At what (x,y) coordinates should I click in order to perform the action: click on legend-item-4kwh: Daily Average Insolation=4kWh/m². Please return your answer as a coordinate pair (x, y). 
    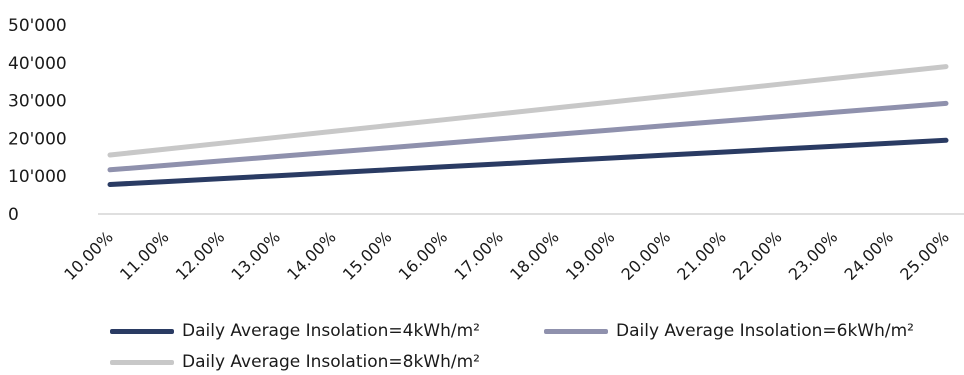
    Looking at the image, I should click on (295, 331).